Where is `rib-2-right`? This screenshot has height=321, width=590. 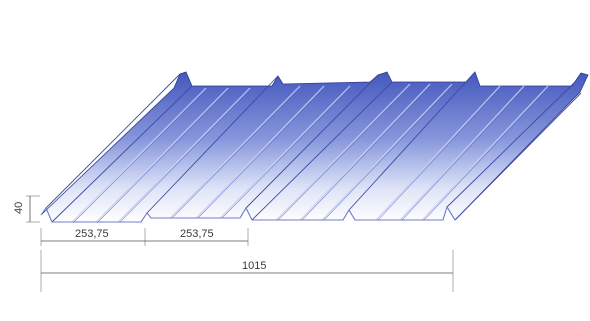
rib-2-right is located at coordinates (322, 151).